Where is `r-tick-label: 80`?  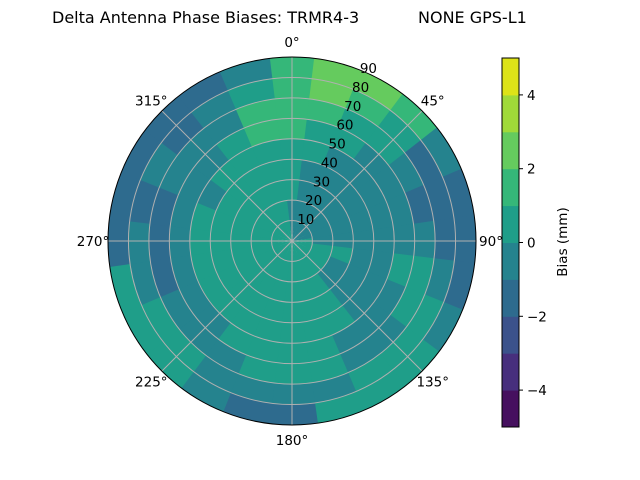 r-tick-label: 80 is located at coordinates (360, 88).